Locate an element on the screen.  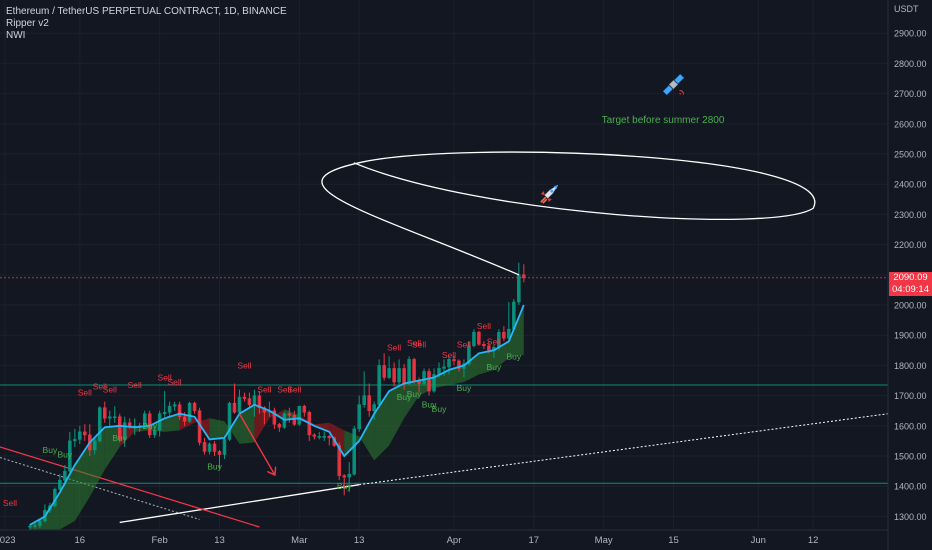
time-axis: 2023 16 Feb 13 Mar 13 Apr 17 May 15 Jun 12 is located at coordinates (444, 537).